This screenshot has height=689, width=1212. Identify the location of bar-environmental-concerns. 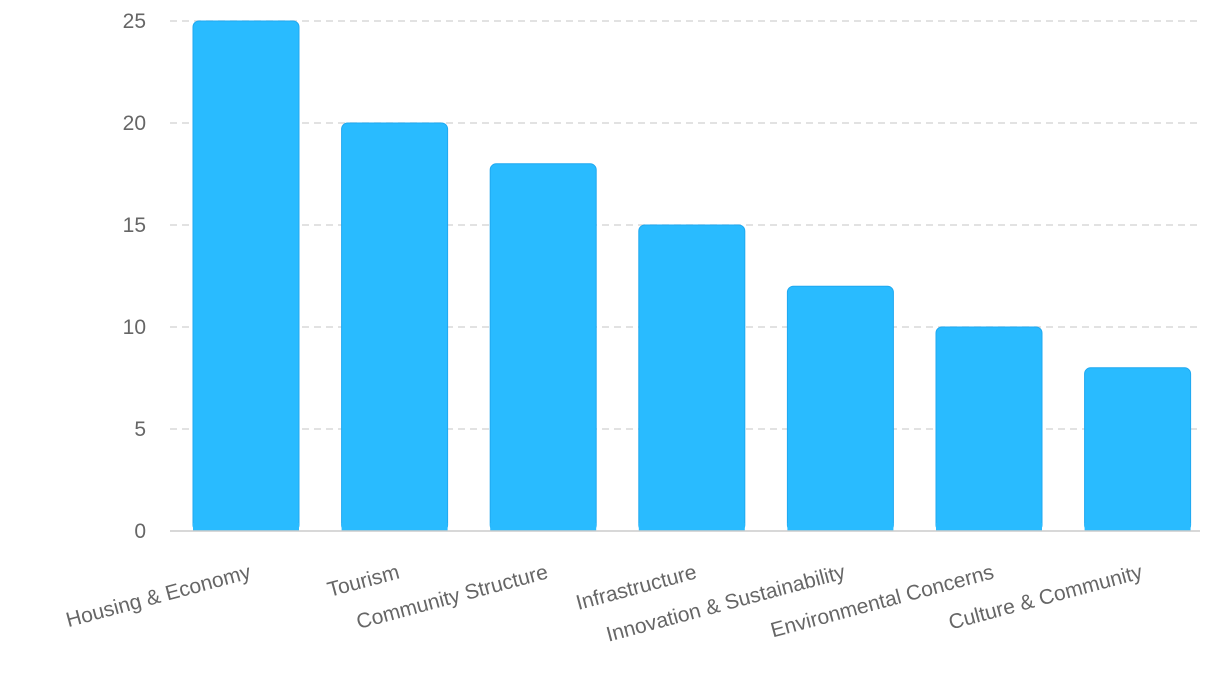
(989, 429).